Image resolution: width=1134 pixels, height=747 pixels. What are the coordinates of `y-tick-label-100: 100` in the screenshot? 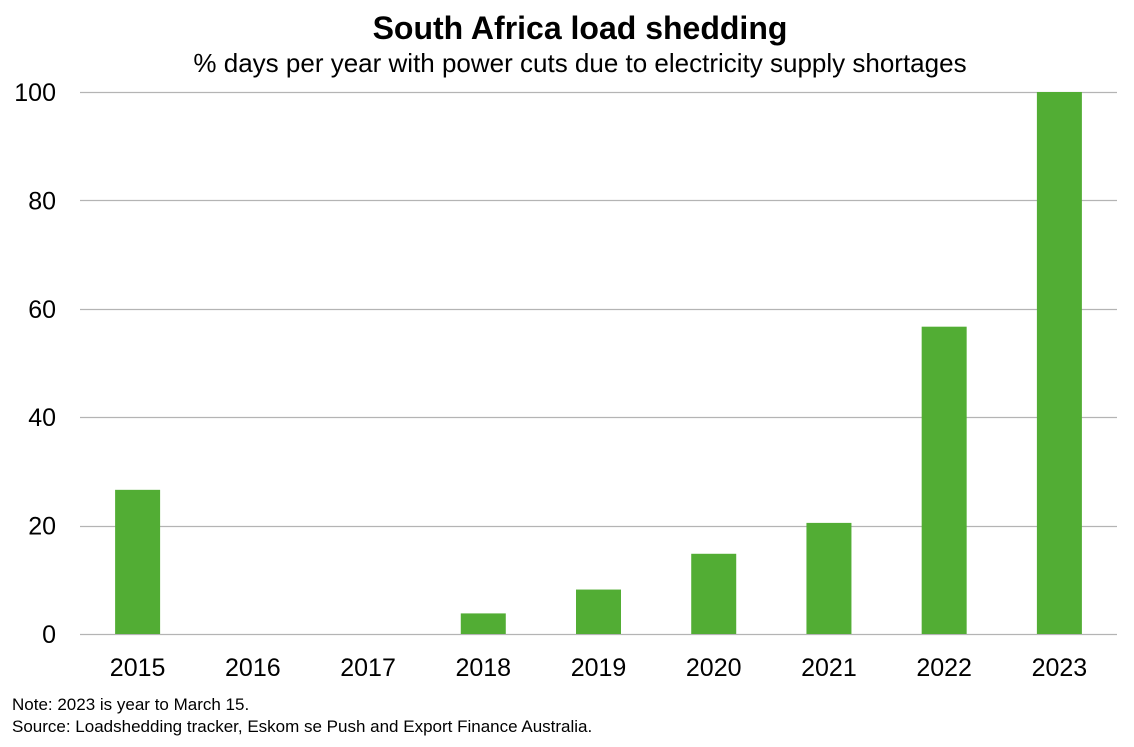 It's located at (35, 93).